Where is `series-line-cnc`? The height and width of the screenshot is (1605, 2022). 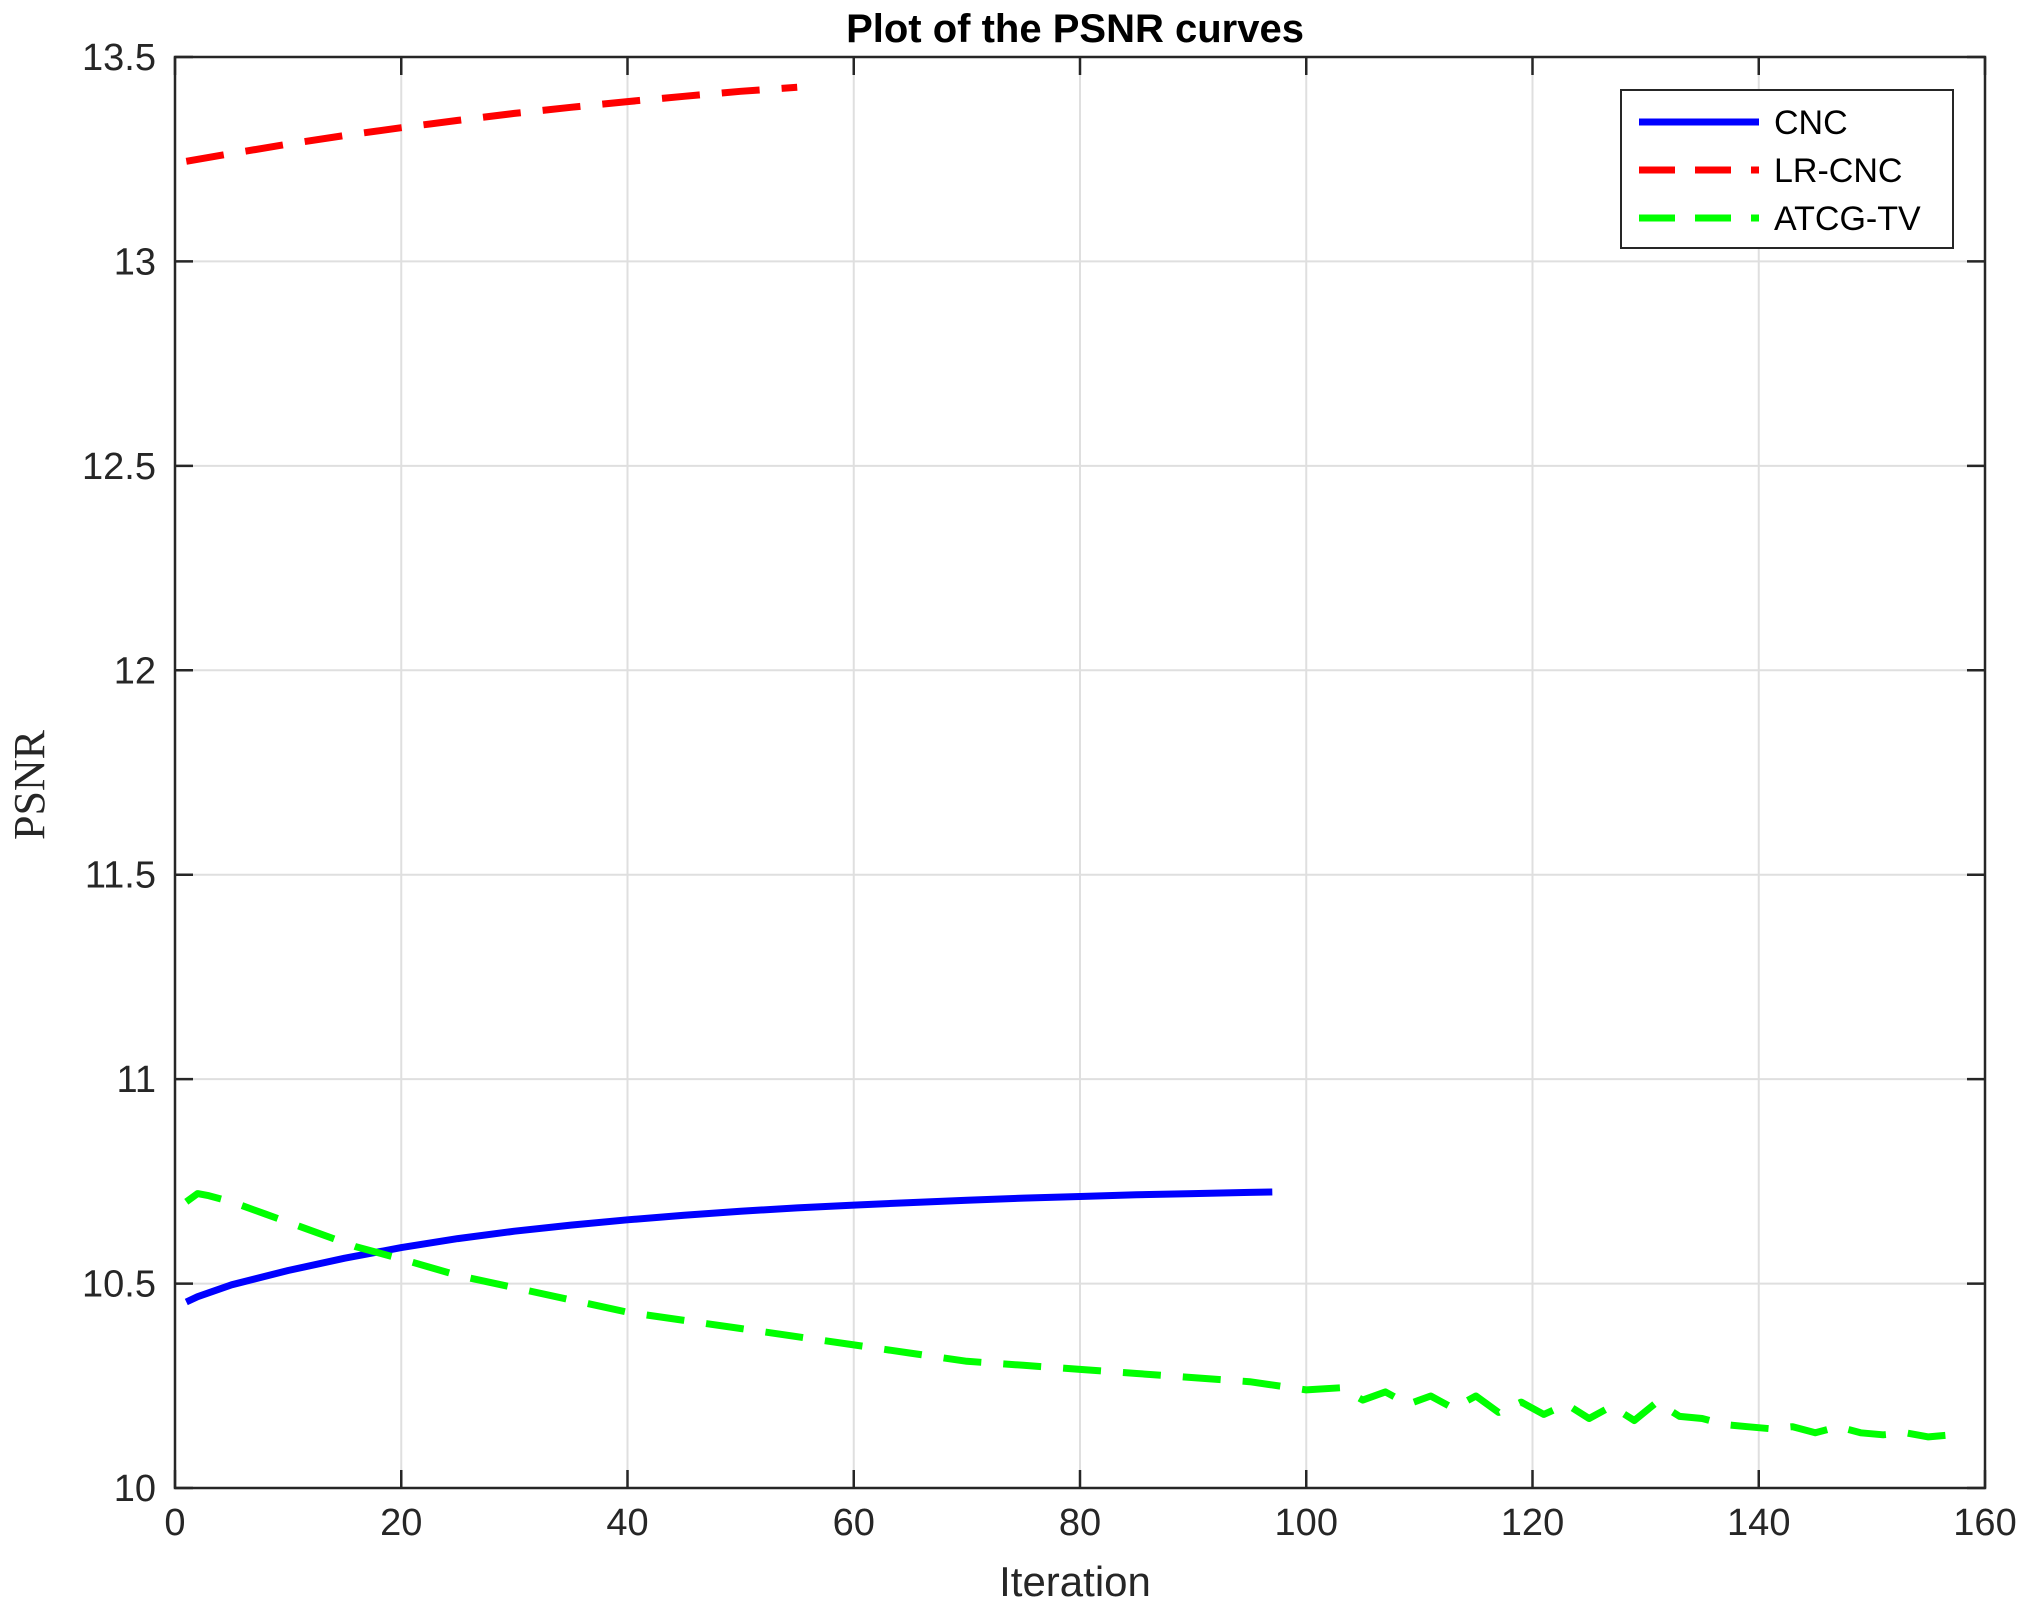 series-line-cnc is located at coordinates (728, 1247).